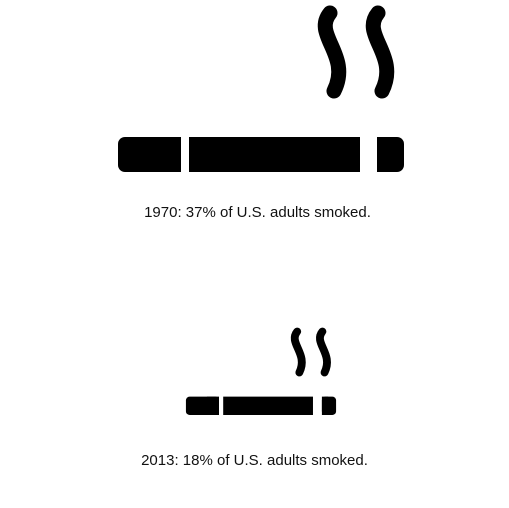  What do you see at coordinates (257, 212) in the screenshot?
I see `caption-1970: 1970: 37% of U.S. adults smoked.` at bounding box center [257, 212].